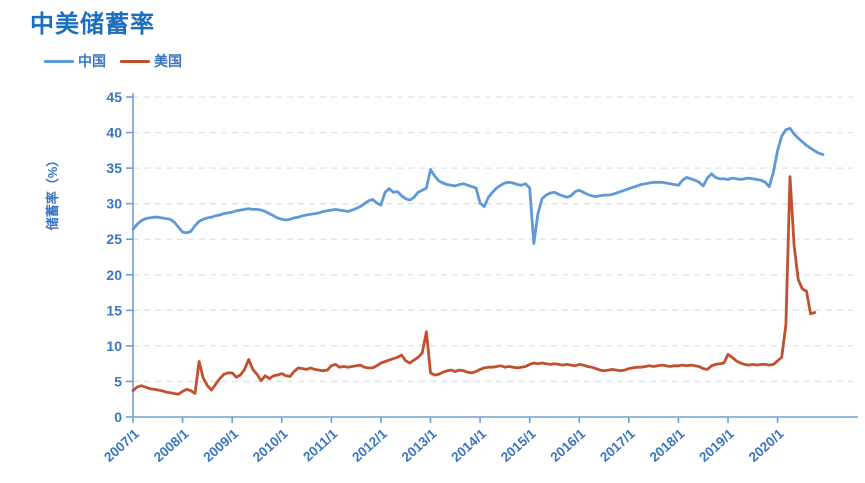  Describe the element at coordinates (168, 61) in the screenshot. I see `legend-label-us: 美国` at that location.